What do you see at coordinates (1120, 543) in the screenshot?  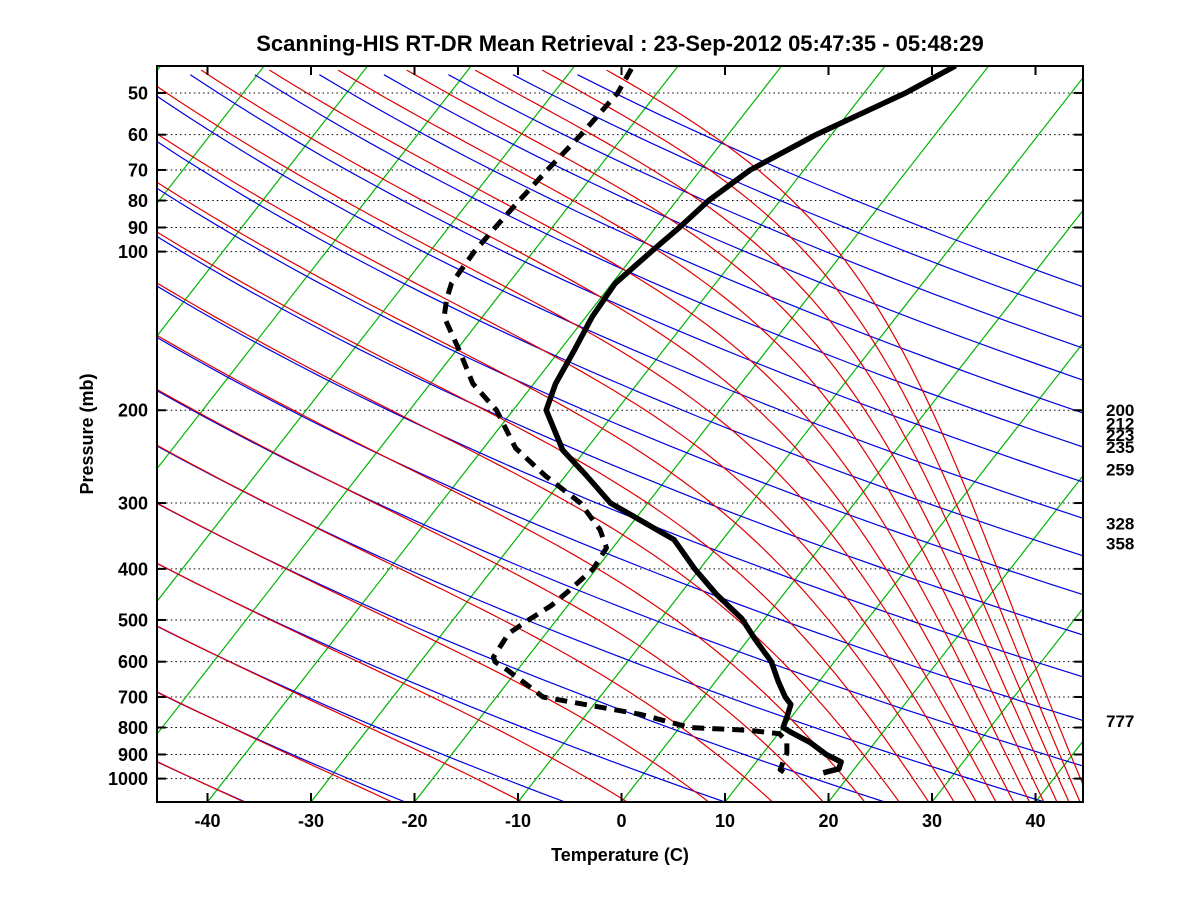 I see `right-pressure-label-358: 358` at bounding box center [1120, 543].